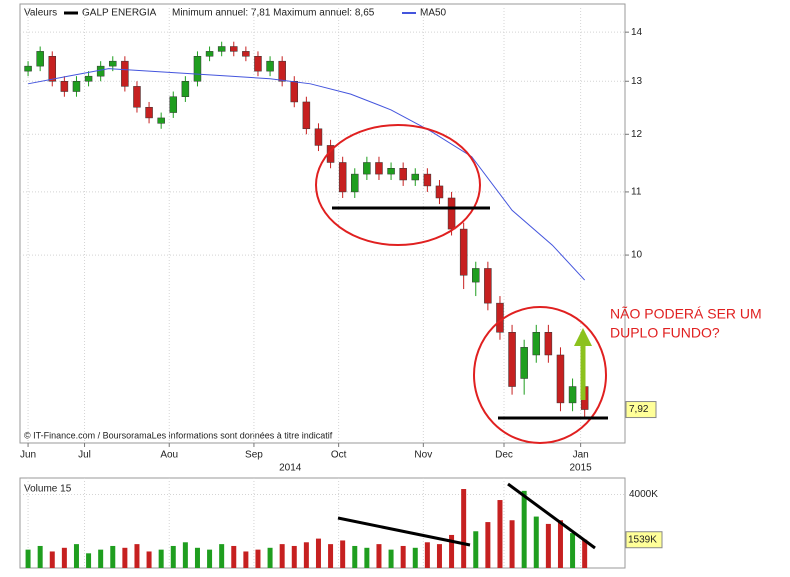  What do you see at coordinates (583, 337) in the screenshot?
I see `arrow-head` at bounding box center [583, 337].